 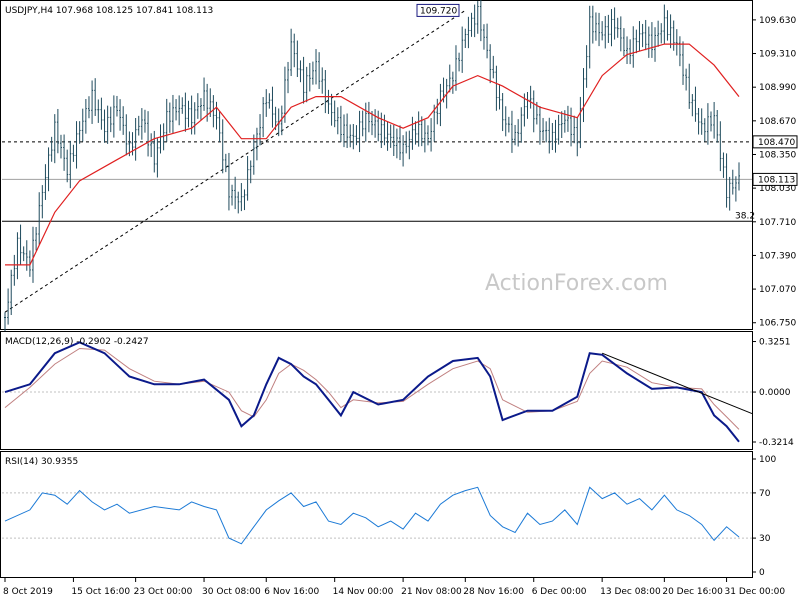 I want to click on price-badge-label: 108.113, so click(x=776, y=180).